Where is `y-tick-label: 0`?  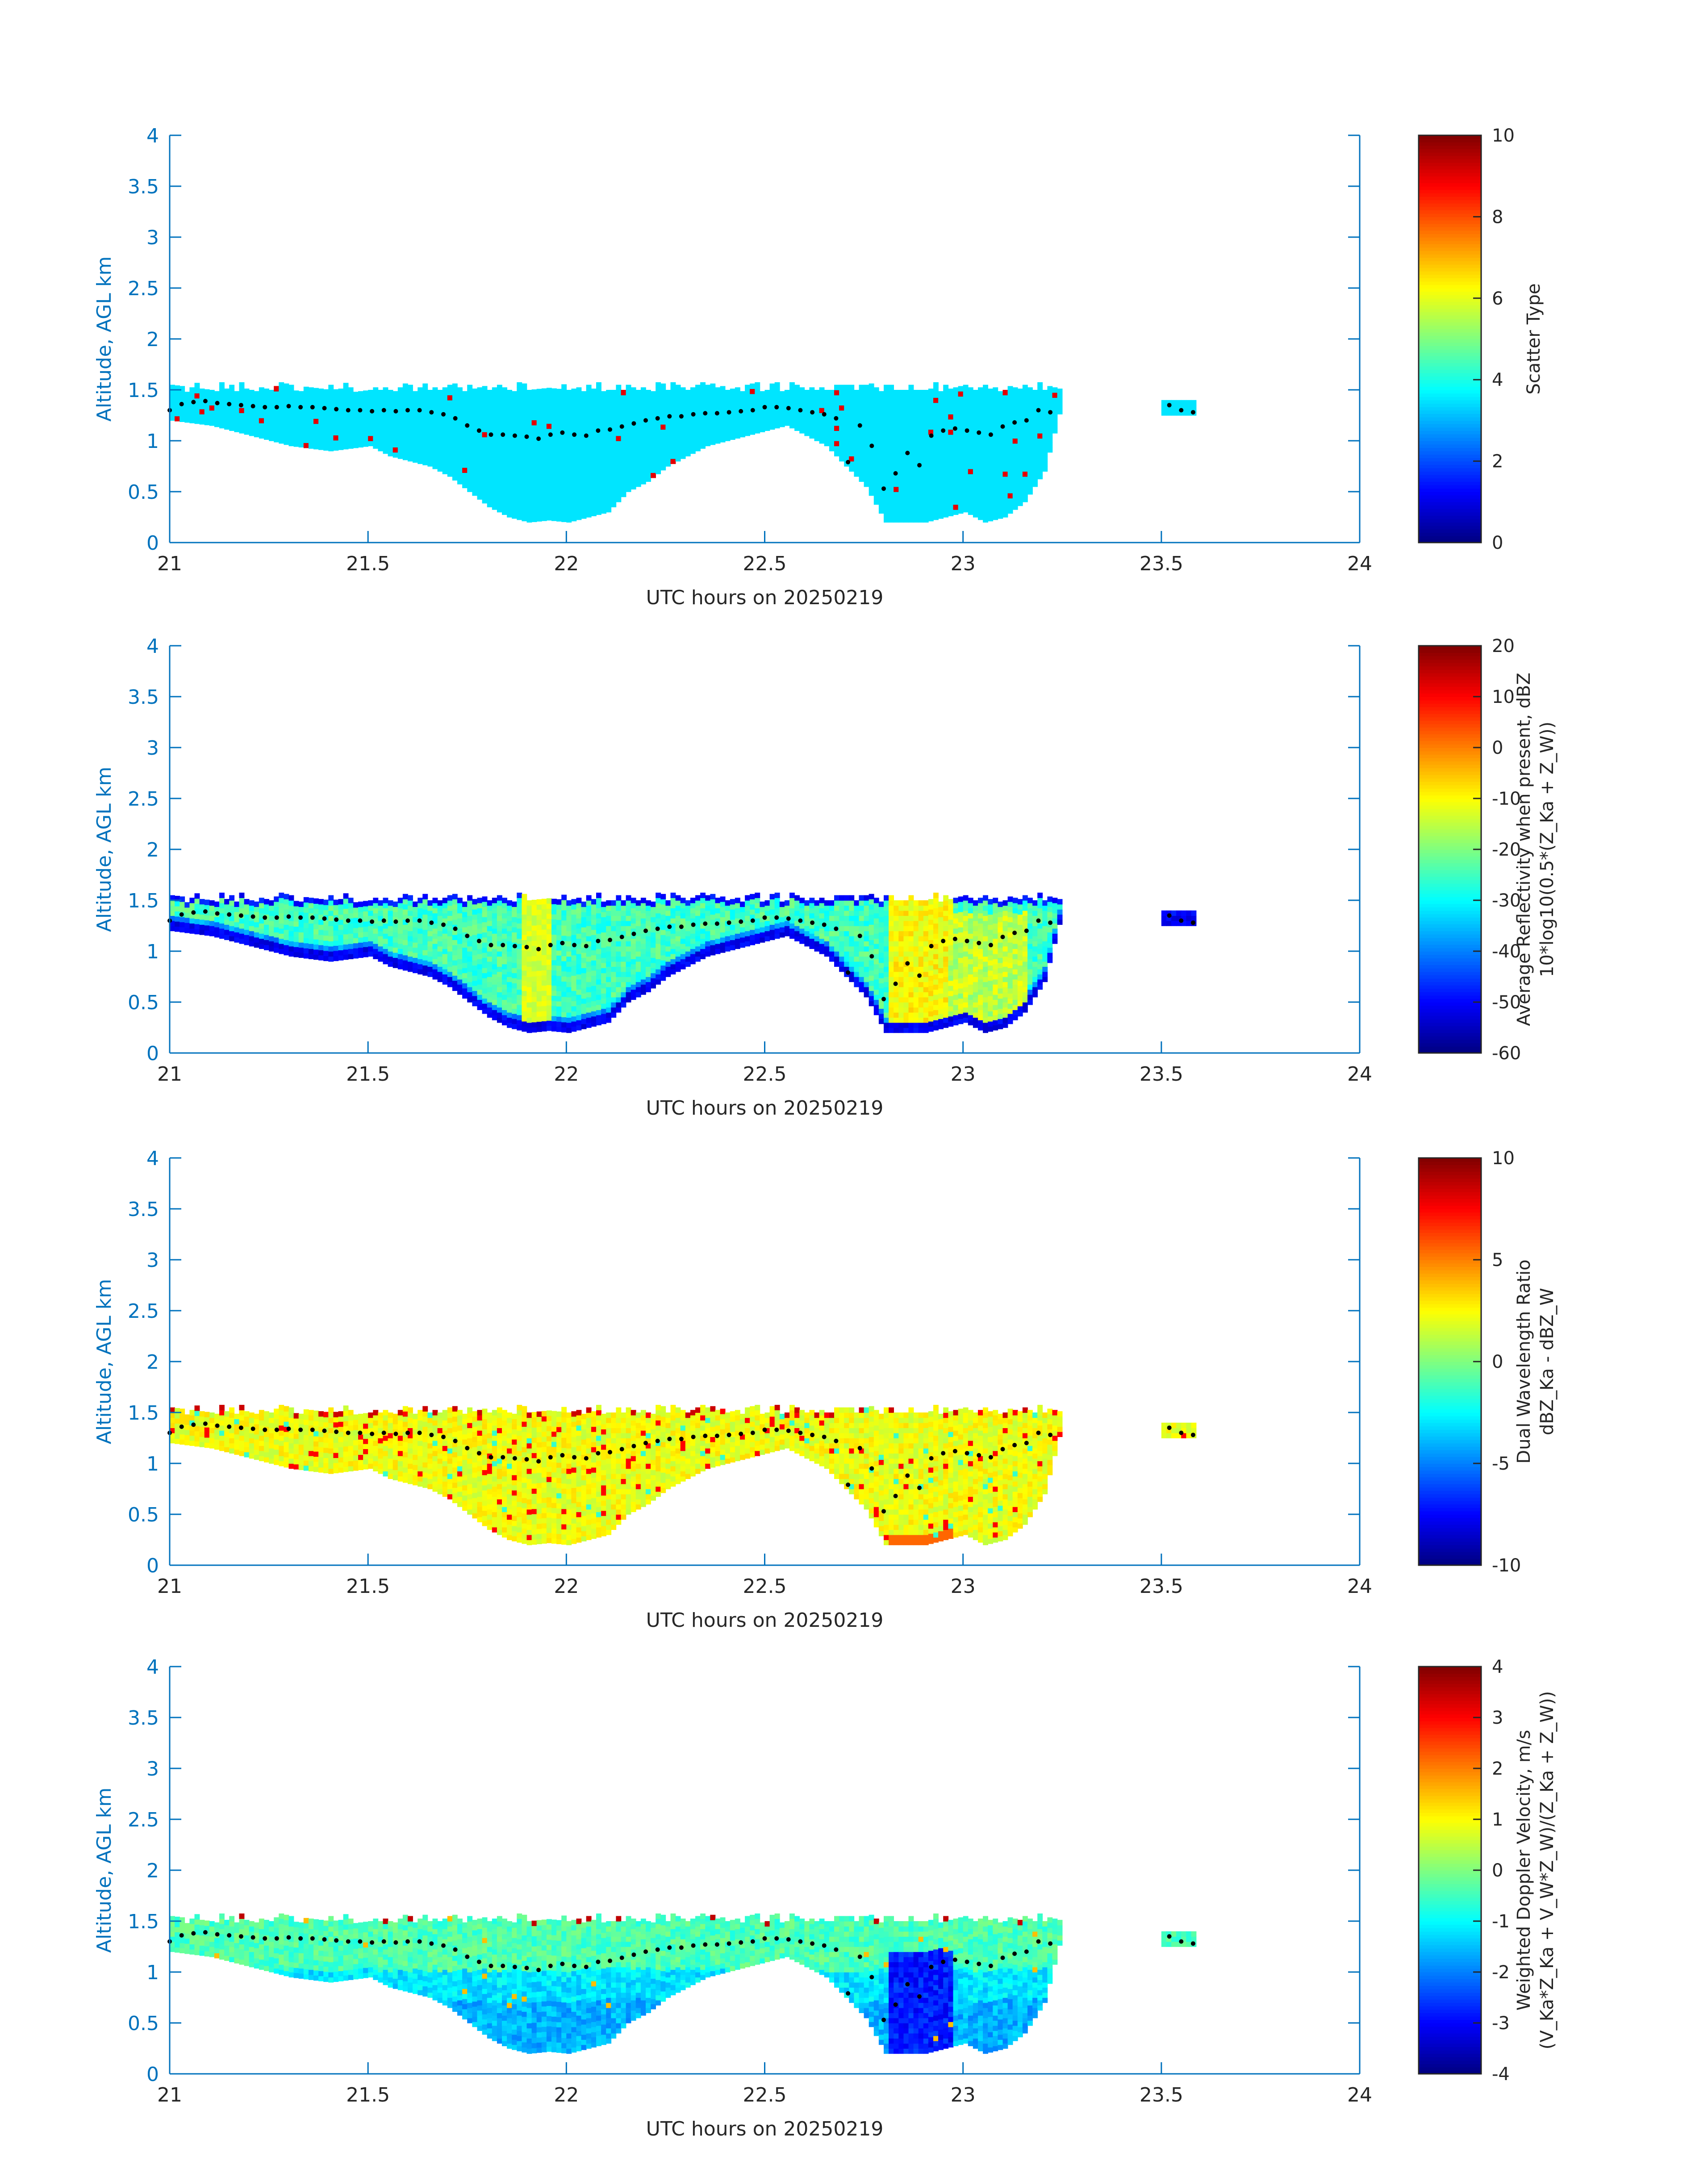 y-tick-label: 0 is located at coordinates (152, 543).